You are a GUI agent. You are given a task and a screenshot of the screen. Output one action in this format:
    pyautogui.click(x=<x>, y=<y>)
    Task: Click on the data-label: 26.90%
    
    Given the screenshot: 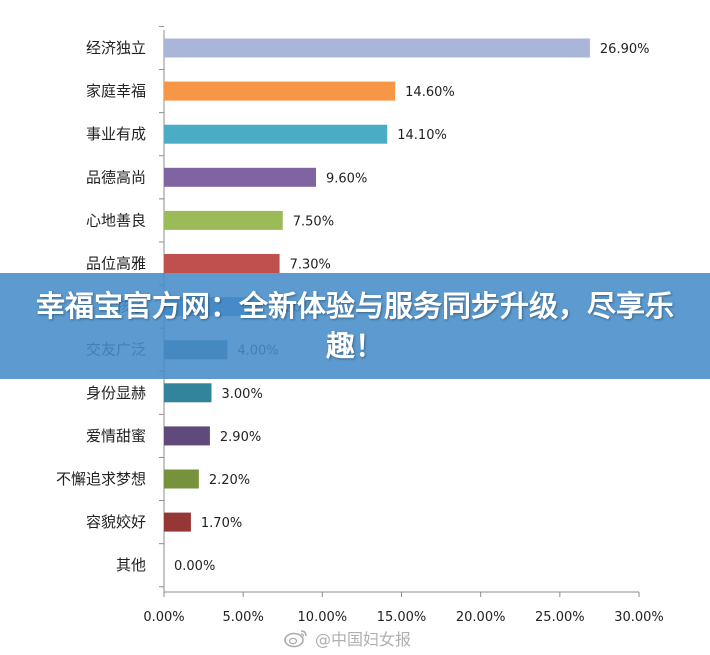 What is the action you would take?
    pyautogui.click(x=625, y=49)
    